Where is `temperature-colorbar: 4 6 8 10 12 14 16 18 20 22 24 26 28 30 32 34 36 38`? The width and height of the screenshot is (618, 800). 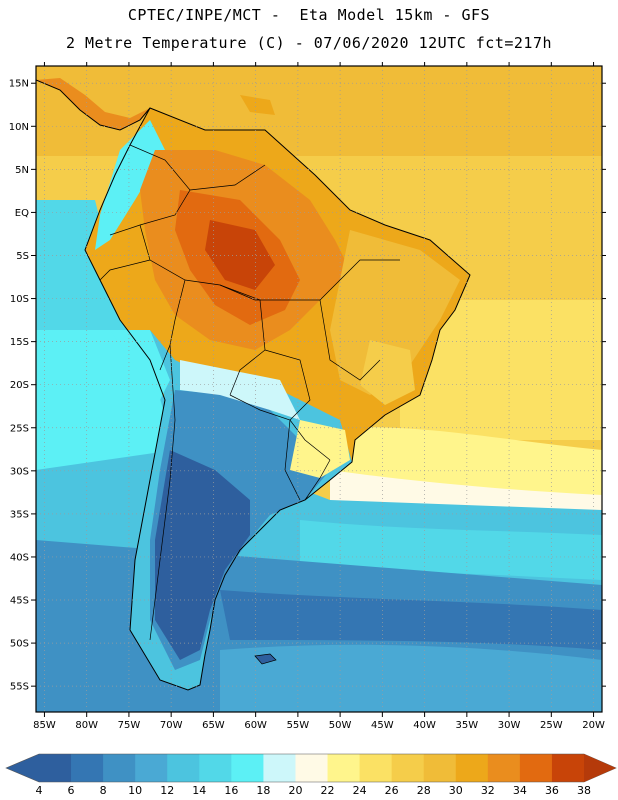
temperature-colorbar: 4 6 8 10 12 14 16 18 20 22 24 26 28 30 32 34 36 38 is located at coordinates (311, 775).